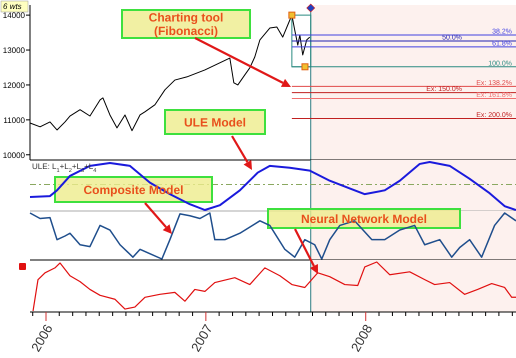 This screenshot has height=358, width=516. I want to click on annotation: Charting tool (Fibonacci), so click(186, 24).